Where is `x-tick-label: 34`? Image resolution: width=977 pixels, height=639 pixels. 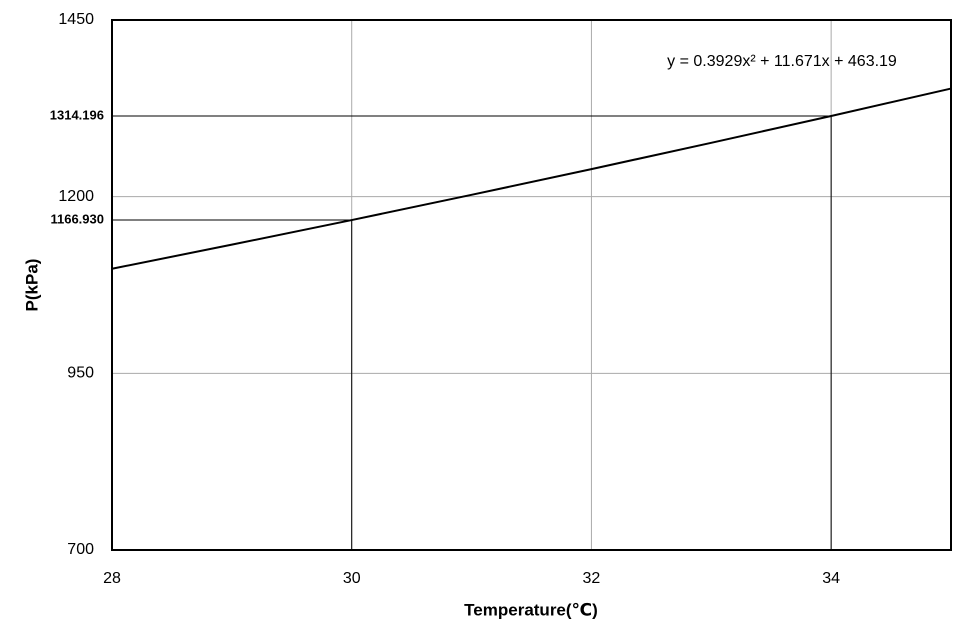
x-tick-label: 34 is located at coordinates (831, 578).